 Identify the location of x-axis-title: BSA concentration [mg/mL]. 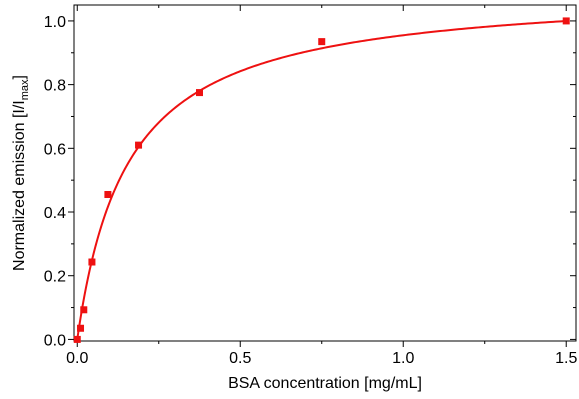
(325, 383).